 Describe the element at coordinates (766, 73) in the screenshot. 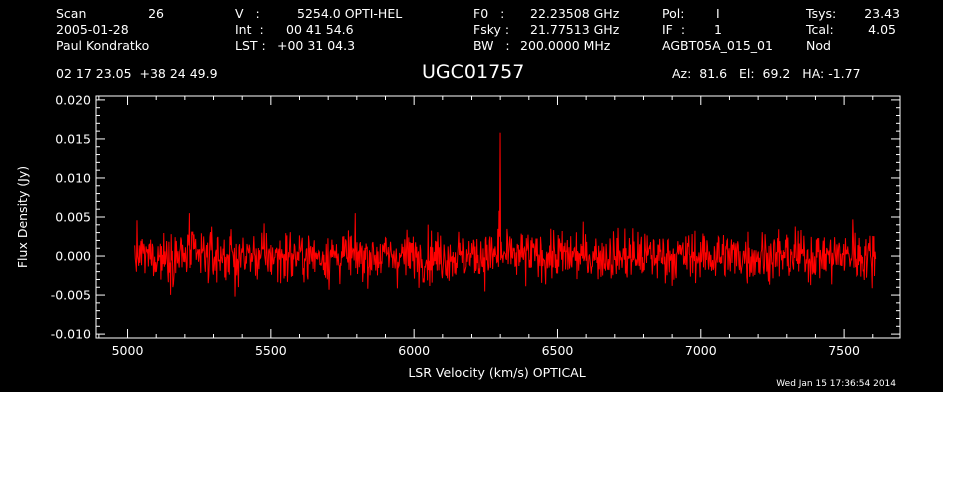

I see `azimuth-elevation-readout: Az: 81.6 El: 69.2 HA: -1.77` at that location.